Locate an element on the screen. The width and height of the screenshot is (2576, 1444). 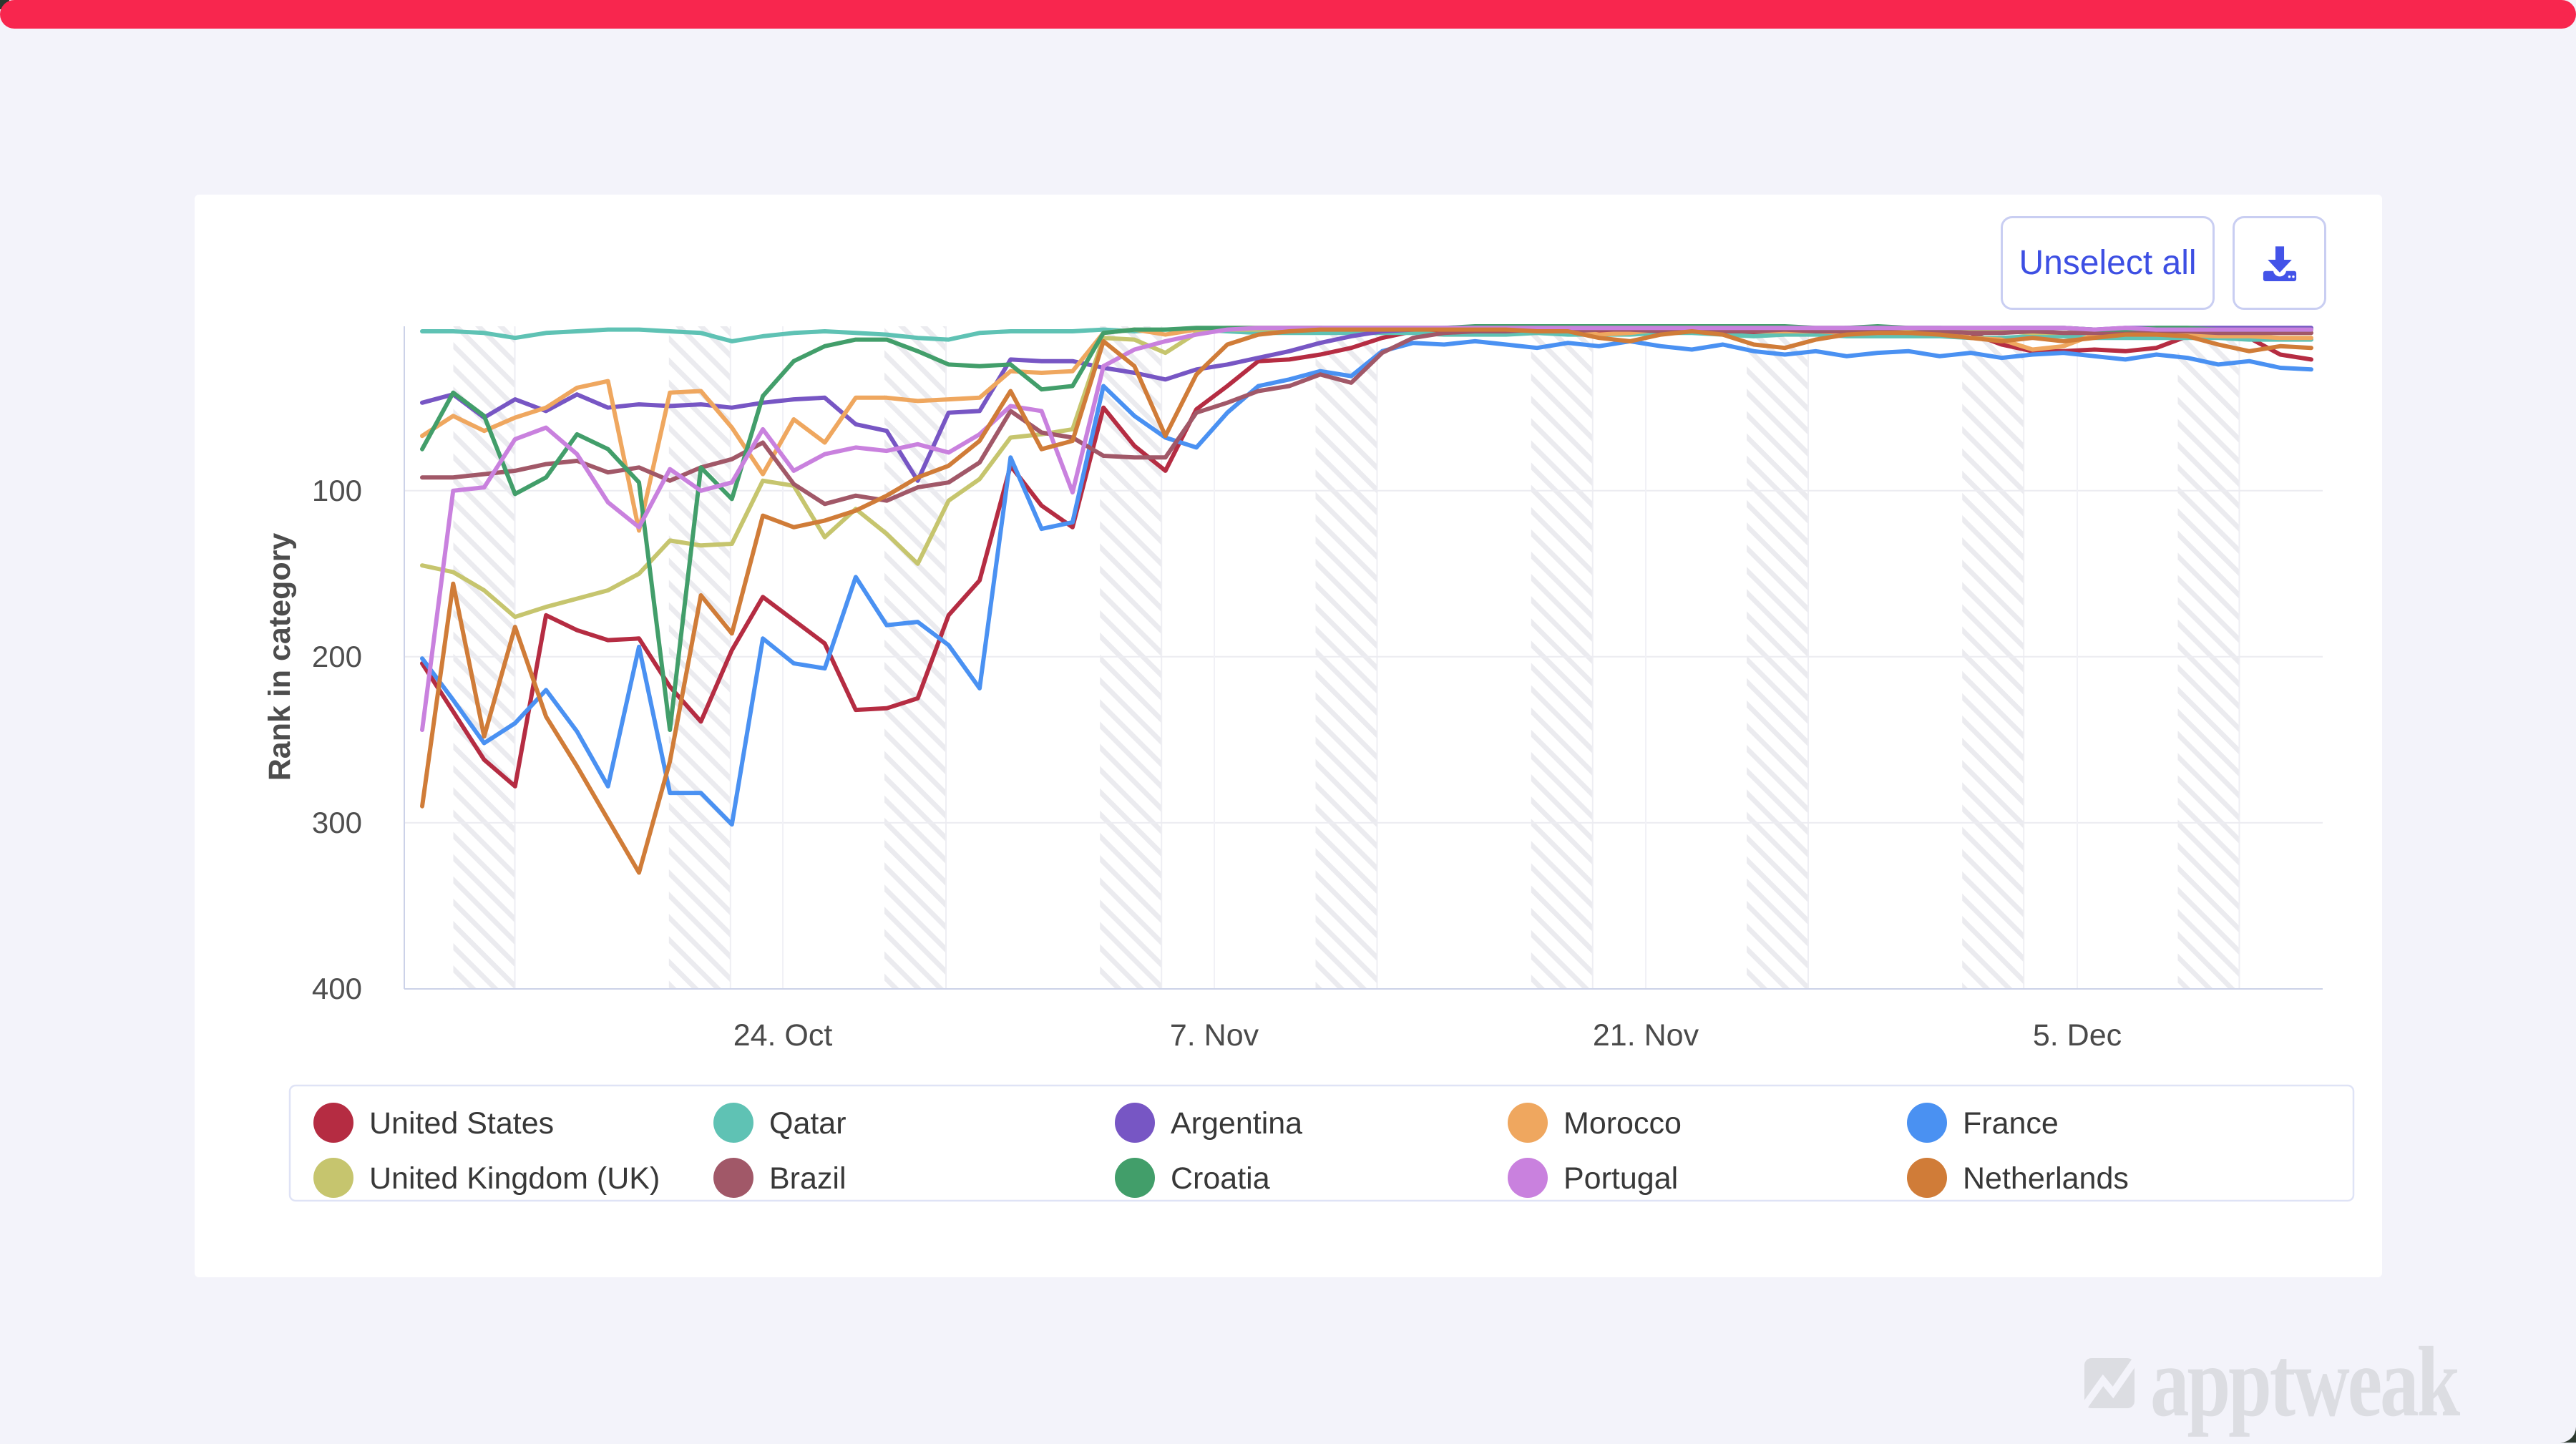
svg-text: apptweak is located at coordinates (2305, 1391).